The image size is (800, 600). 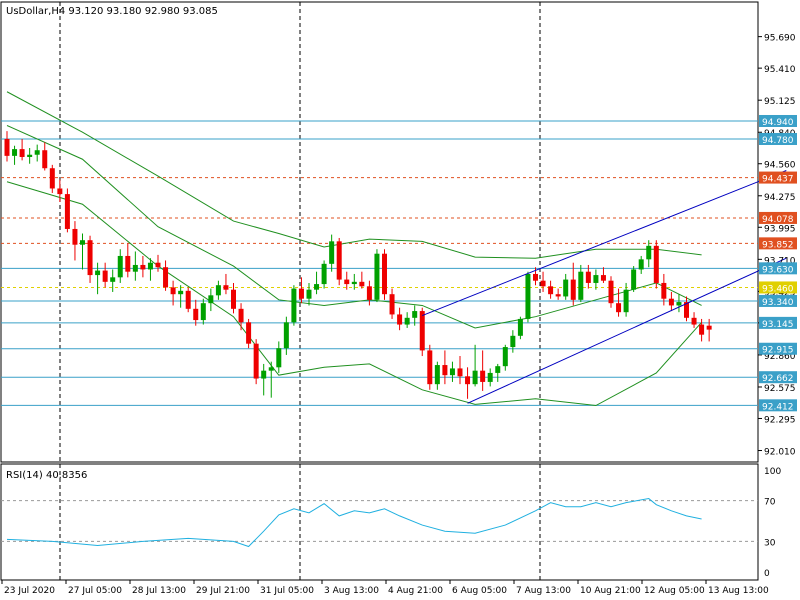 I want to click on rsi-label: RSI(14) 40.8356, so click(x=46, y=475).